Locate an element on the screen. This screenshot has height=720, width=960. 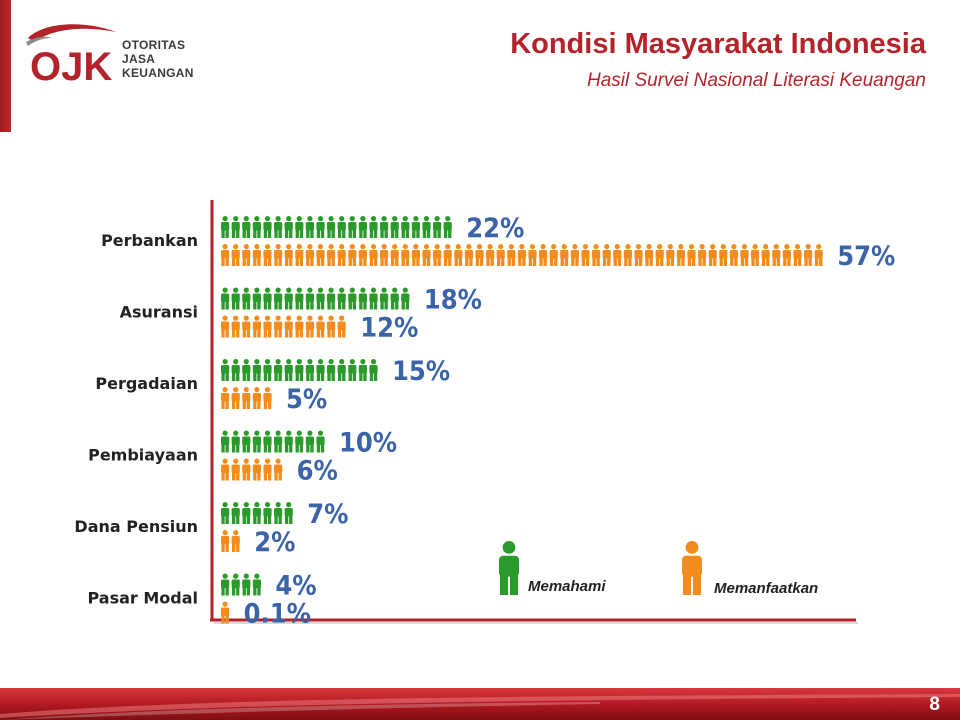
data-label: 57% is located at coordinates (866, 256).